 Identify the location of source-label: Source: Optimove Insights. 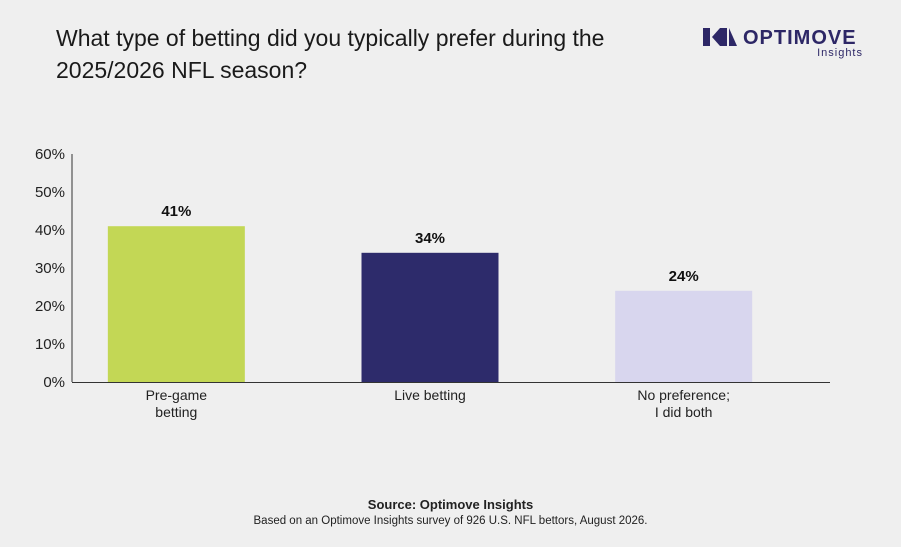
(450, 504).